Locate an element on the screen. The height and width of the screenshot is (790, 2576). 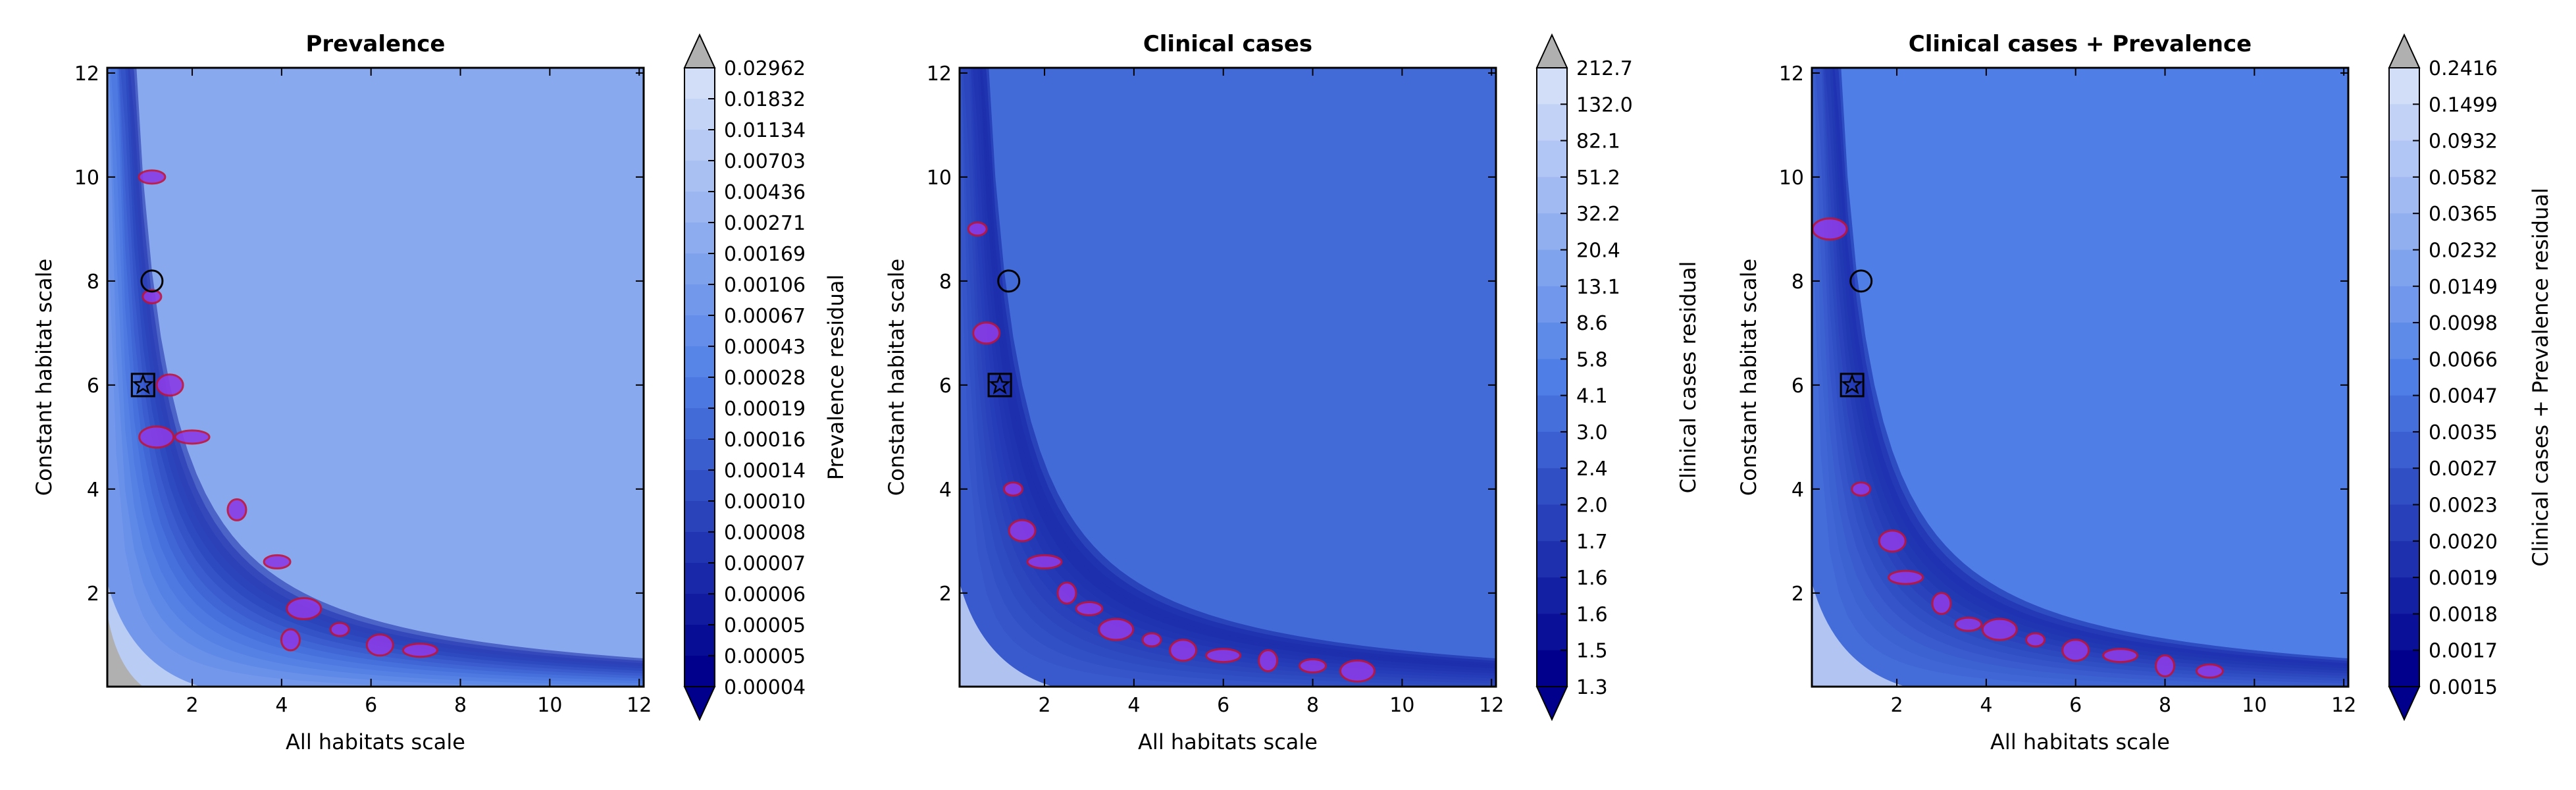
colorbar-tick-label: 0.0232 is located at coordinates (2463, 251).